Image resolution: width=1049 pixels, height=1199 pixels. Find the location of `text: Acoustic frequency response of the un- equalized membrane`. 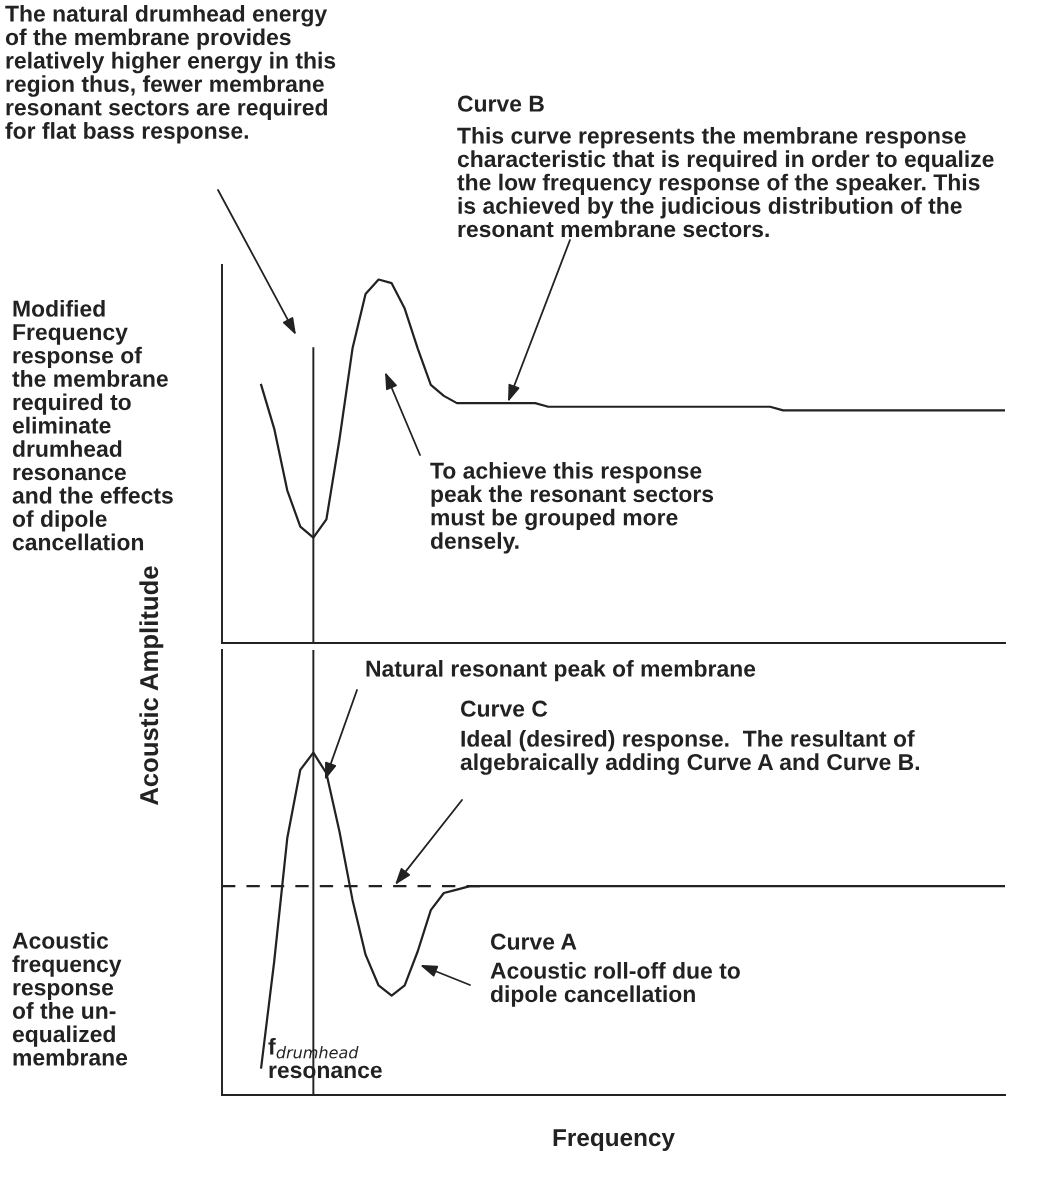

text: Acoustic frequency response of the un- equalized membrane is located at coordinates (70, 999).